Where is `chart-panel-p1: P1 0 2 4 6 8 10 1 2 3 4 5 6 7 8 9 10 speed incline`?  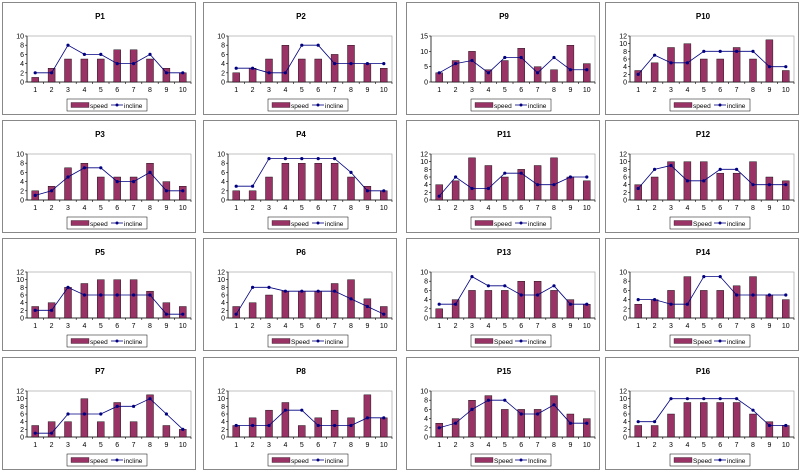 chart-panel-p1: P1 0 2 4 6 8 10 1 2 3 4 5 6 7 8 9 10 speed incline is located at coordinates (99, 58).